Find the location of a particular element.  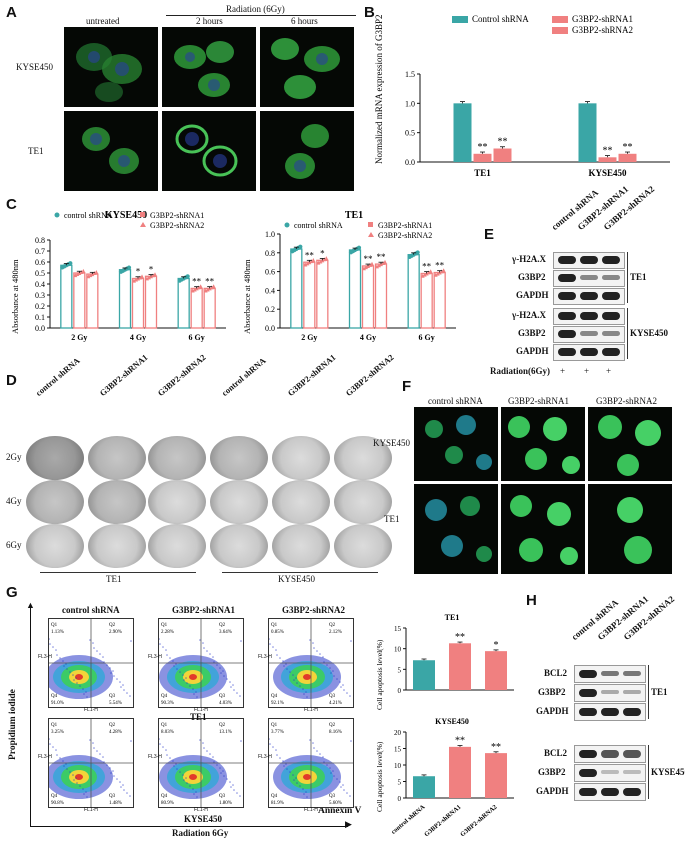

dish-group-line-kyse is located at coordinates (300, 572).